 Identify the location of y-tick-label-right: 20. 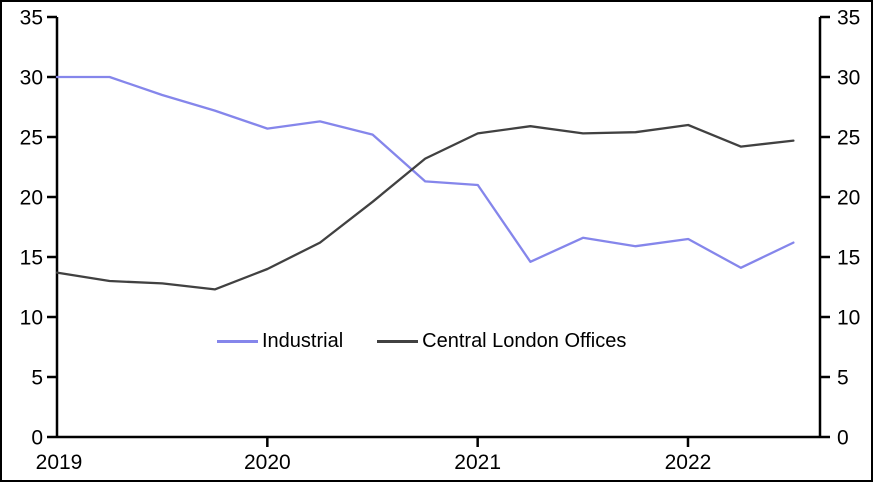
(848, 198).